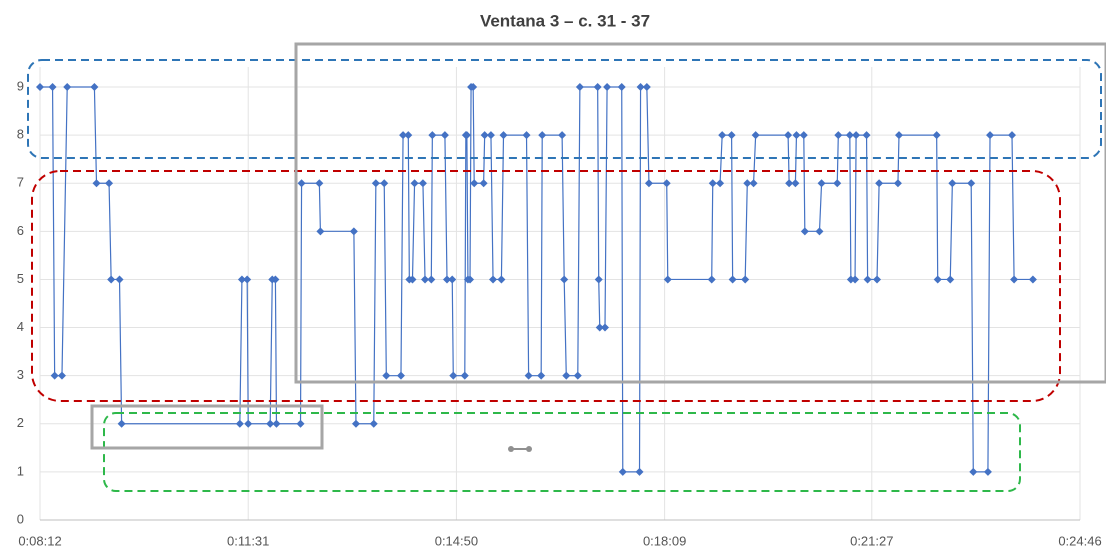  Describe the element at coordinates (871, 540) in the screenshot. I see `x-tick-label: 0:21:27` at that location.